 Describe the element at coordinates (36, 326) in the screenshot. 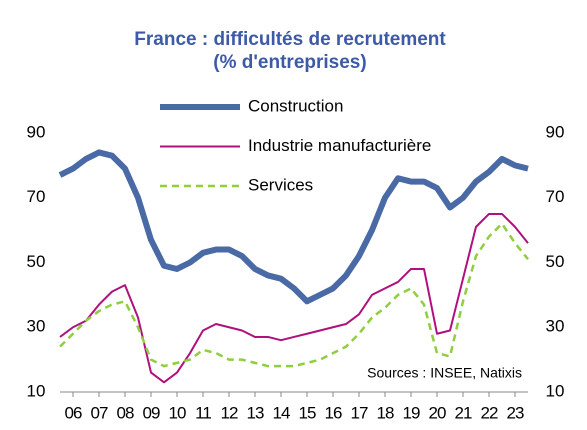

I see `y-tick-label: 30` at that location.